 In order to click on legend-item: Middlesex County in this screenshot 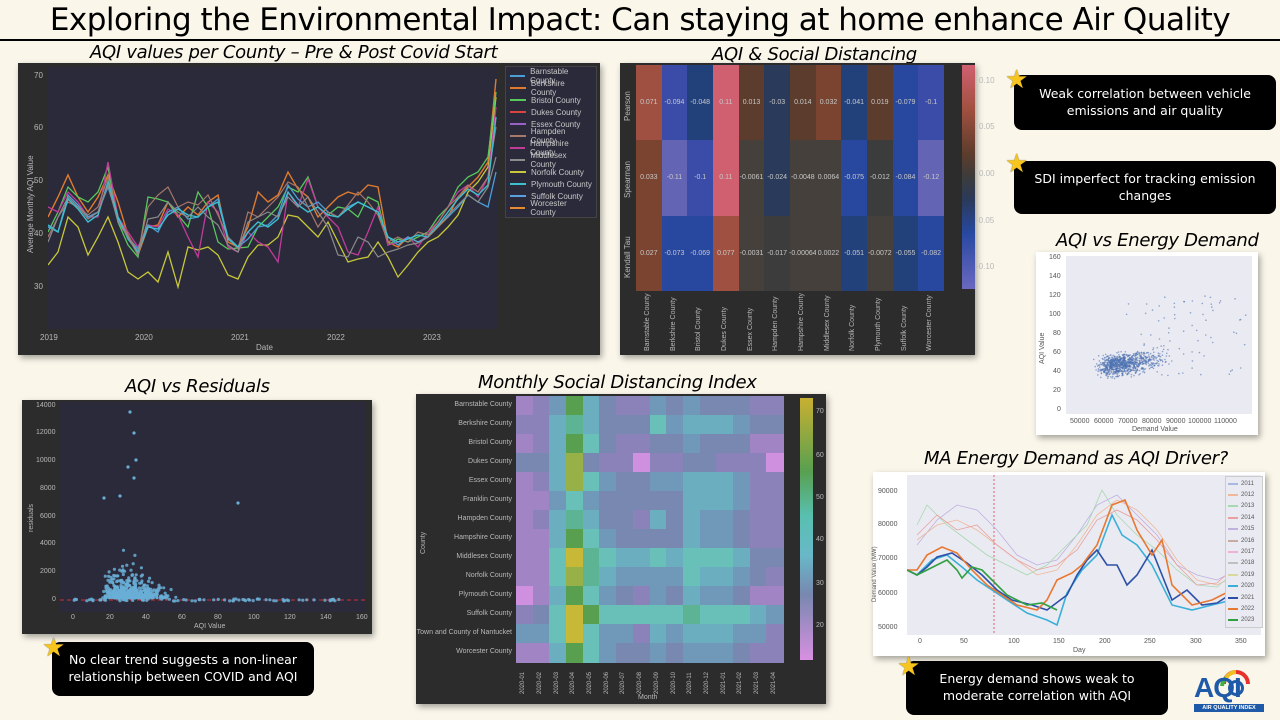, I will do `click(551, 160)`.